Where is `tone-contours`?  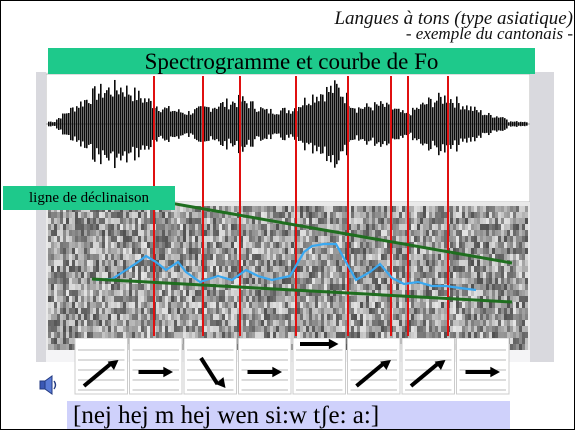
tone-contours is located at coordinates (292, 367).